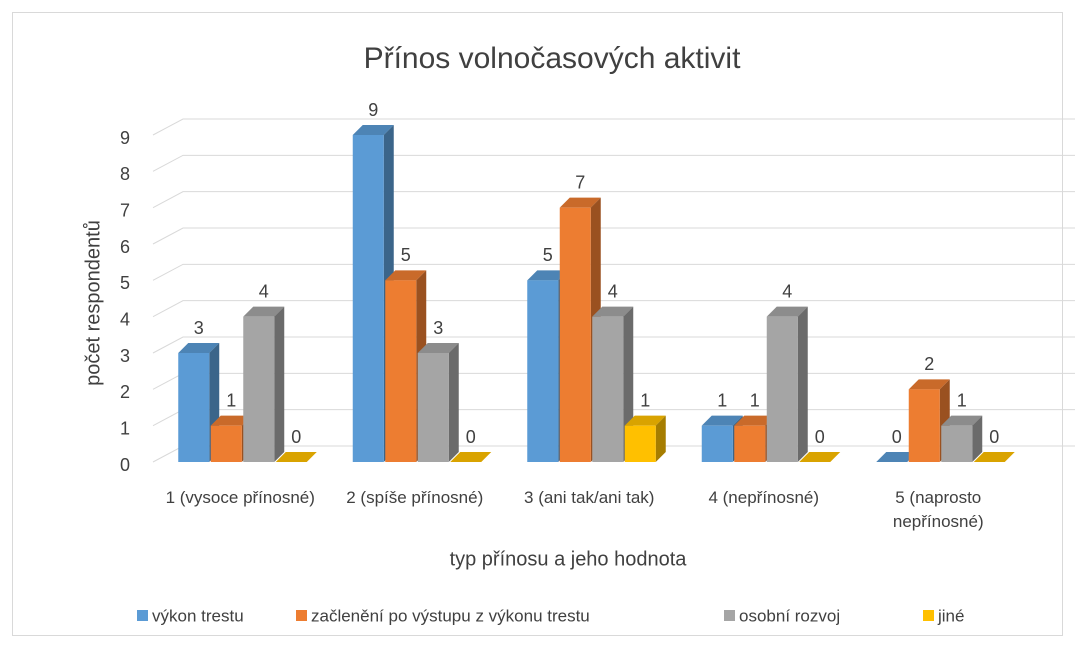 The image size is (1075, 648). I want to click on y-tick-label: 2, so click(125, 392).